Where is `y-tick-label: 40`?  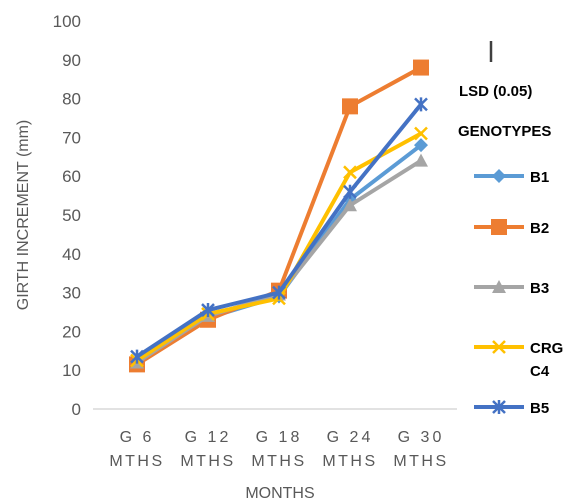 y-tick-label: 40 is located at coordinates (71, 254).